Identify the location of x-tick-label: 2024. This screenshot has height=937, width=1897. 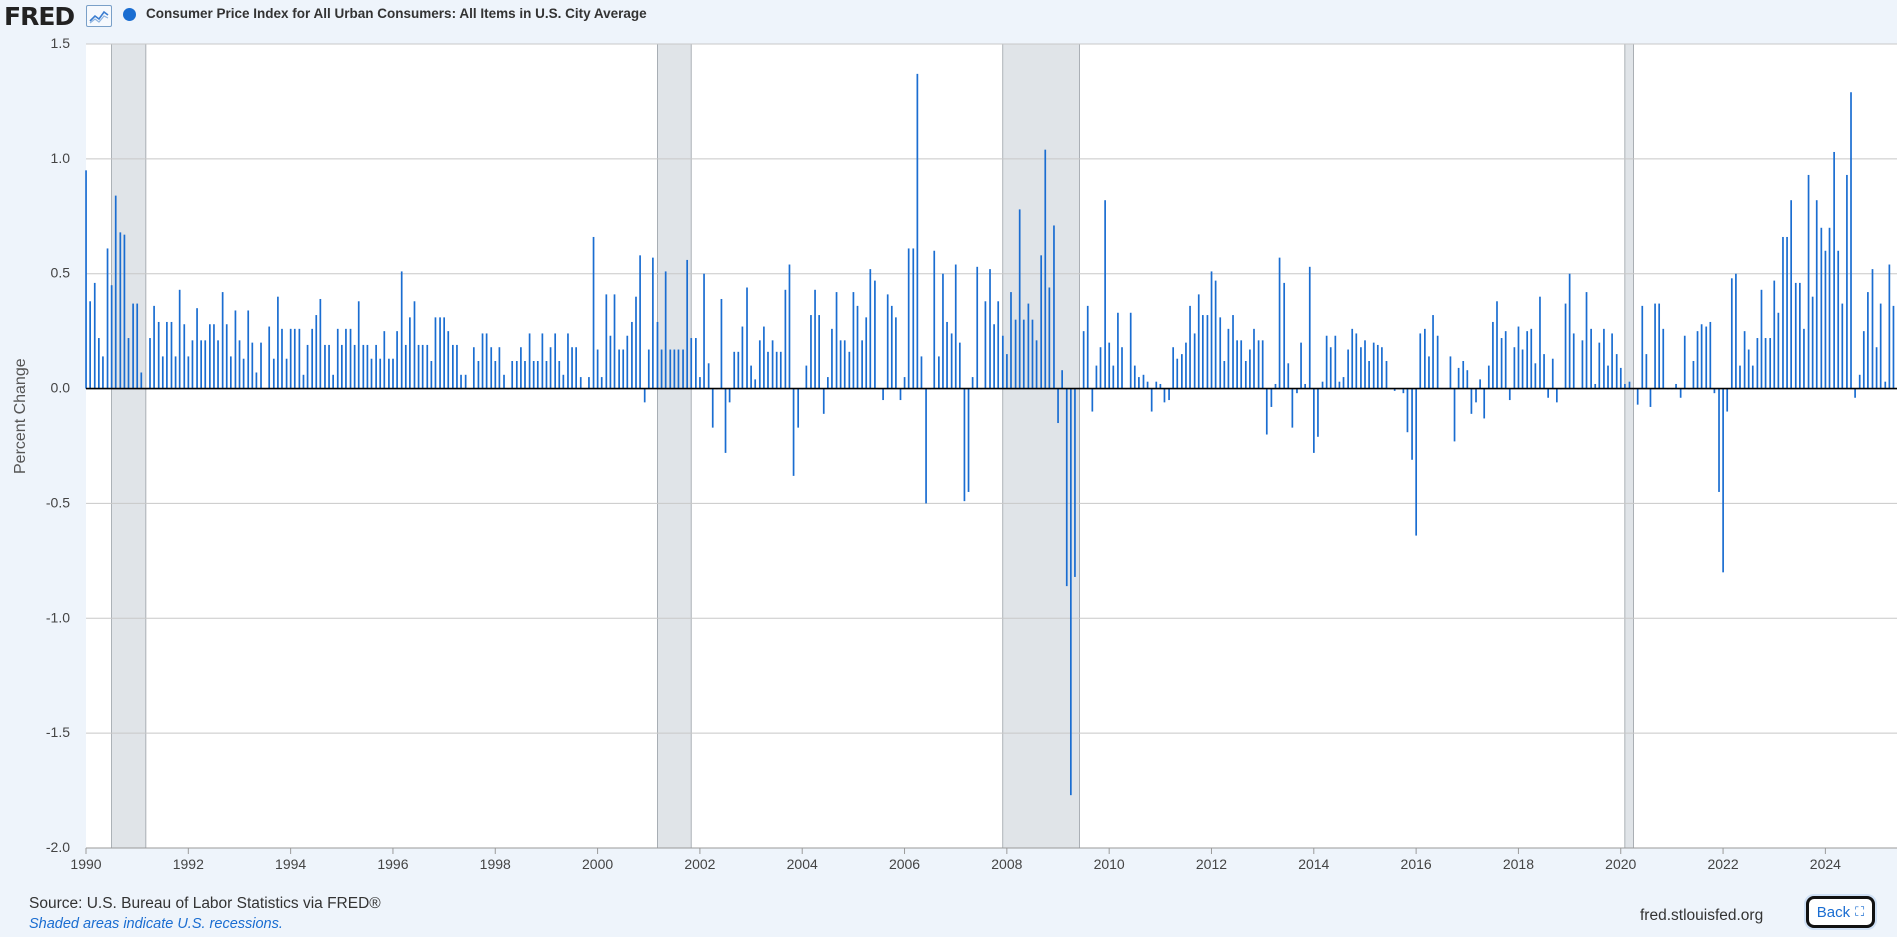
(1825, 864).